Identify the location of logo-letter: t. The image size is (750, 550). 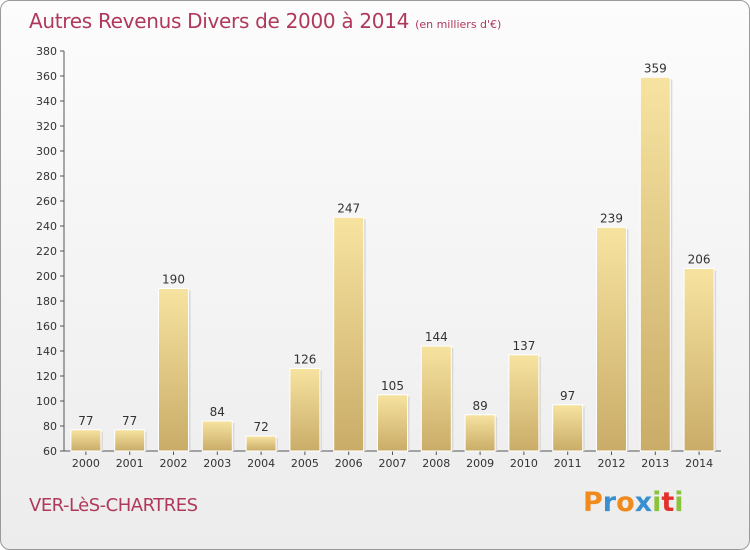
(668, 502).